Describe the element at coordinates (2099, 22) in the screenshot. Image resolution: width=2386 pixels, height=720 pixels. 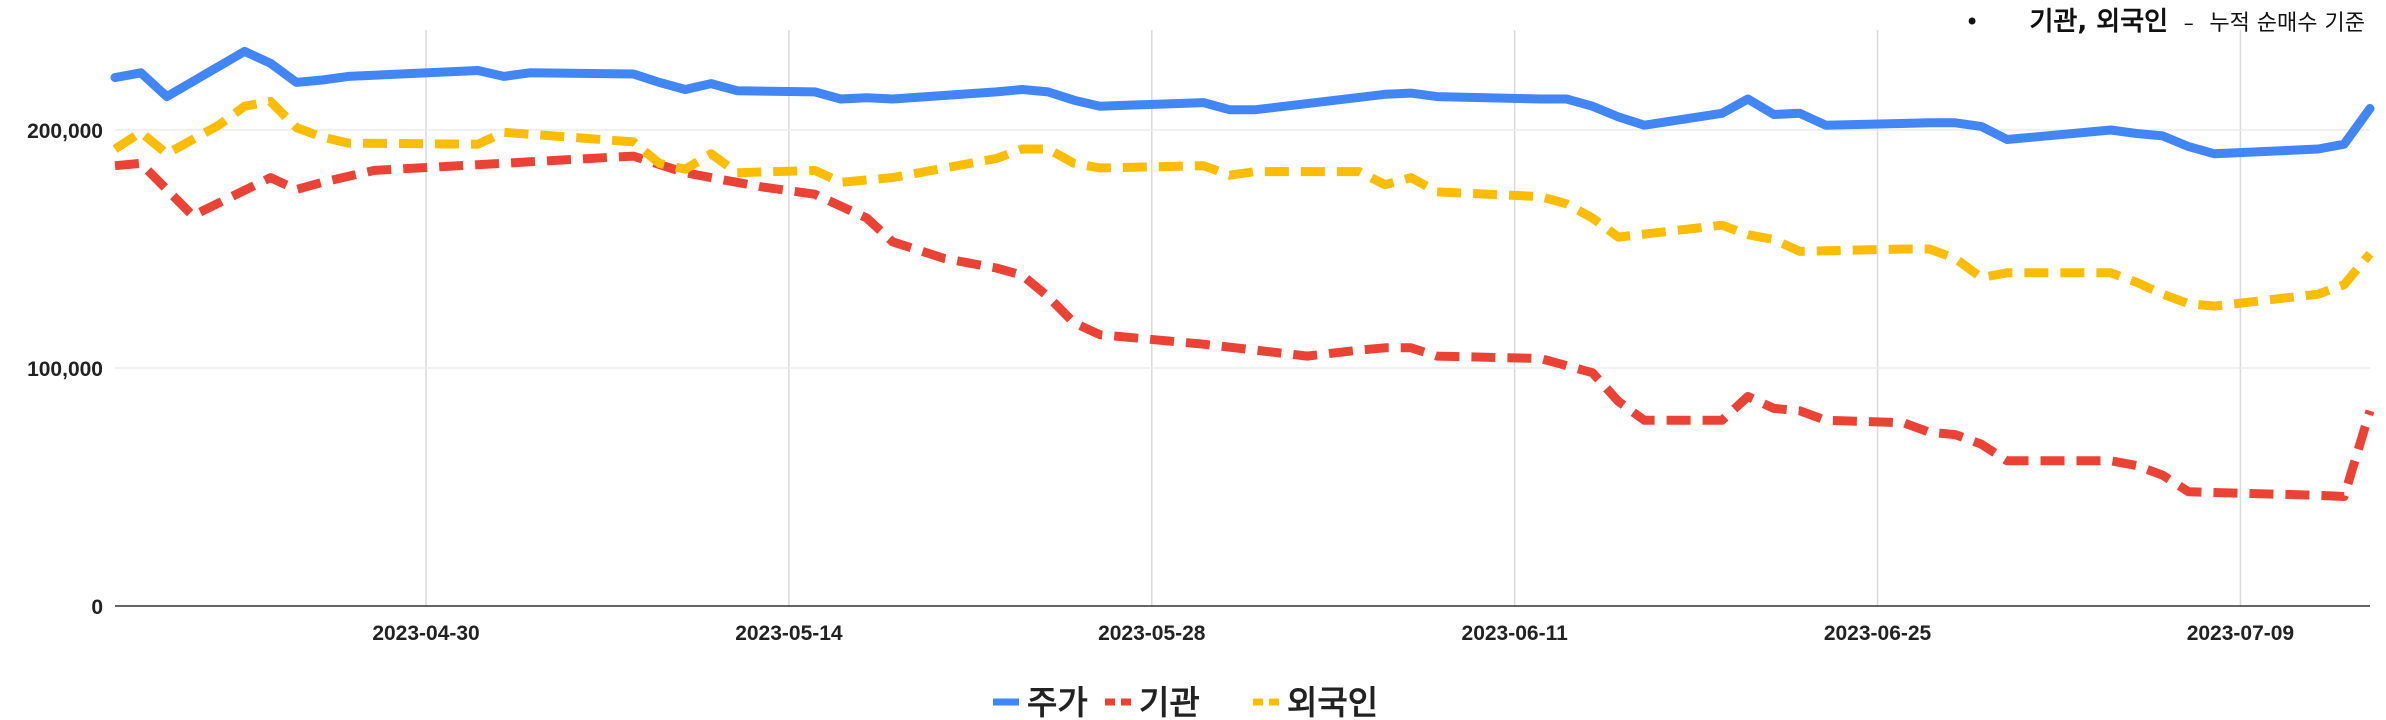
I see `note-main: 기관, 외국인` at that location.